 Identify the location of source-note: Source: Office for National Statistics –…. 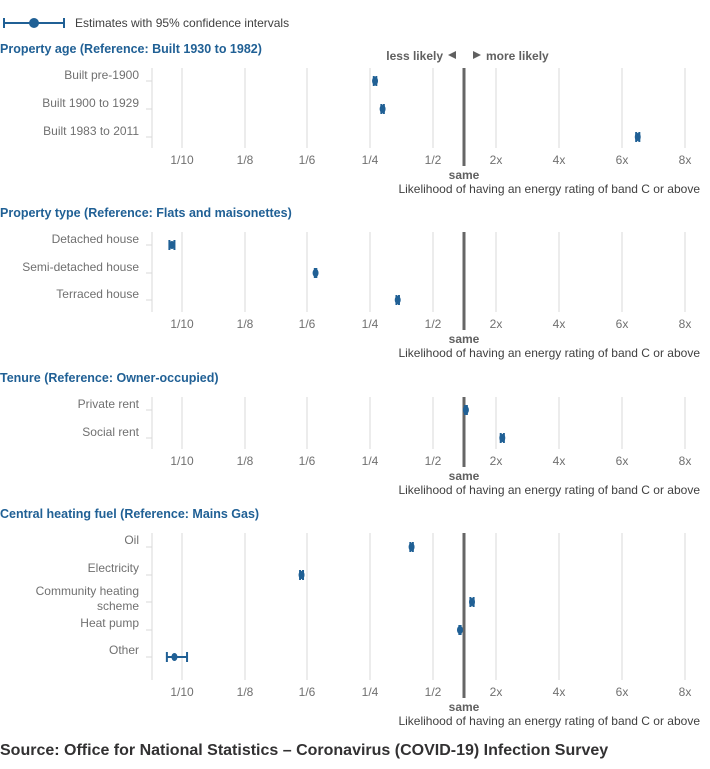
(304, 750).